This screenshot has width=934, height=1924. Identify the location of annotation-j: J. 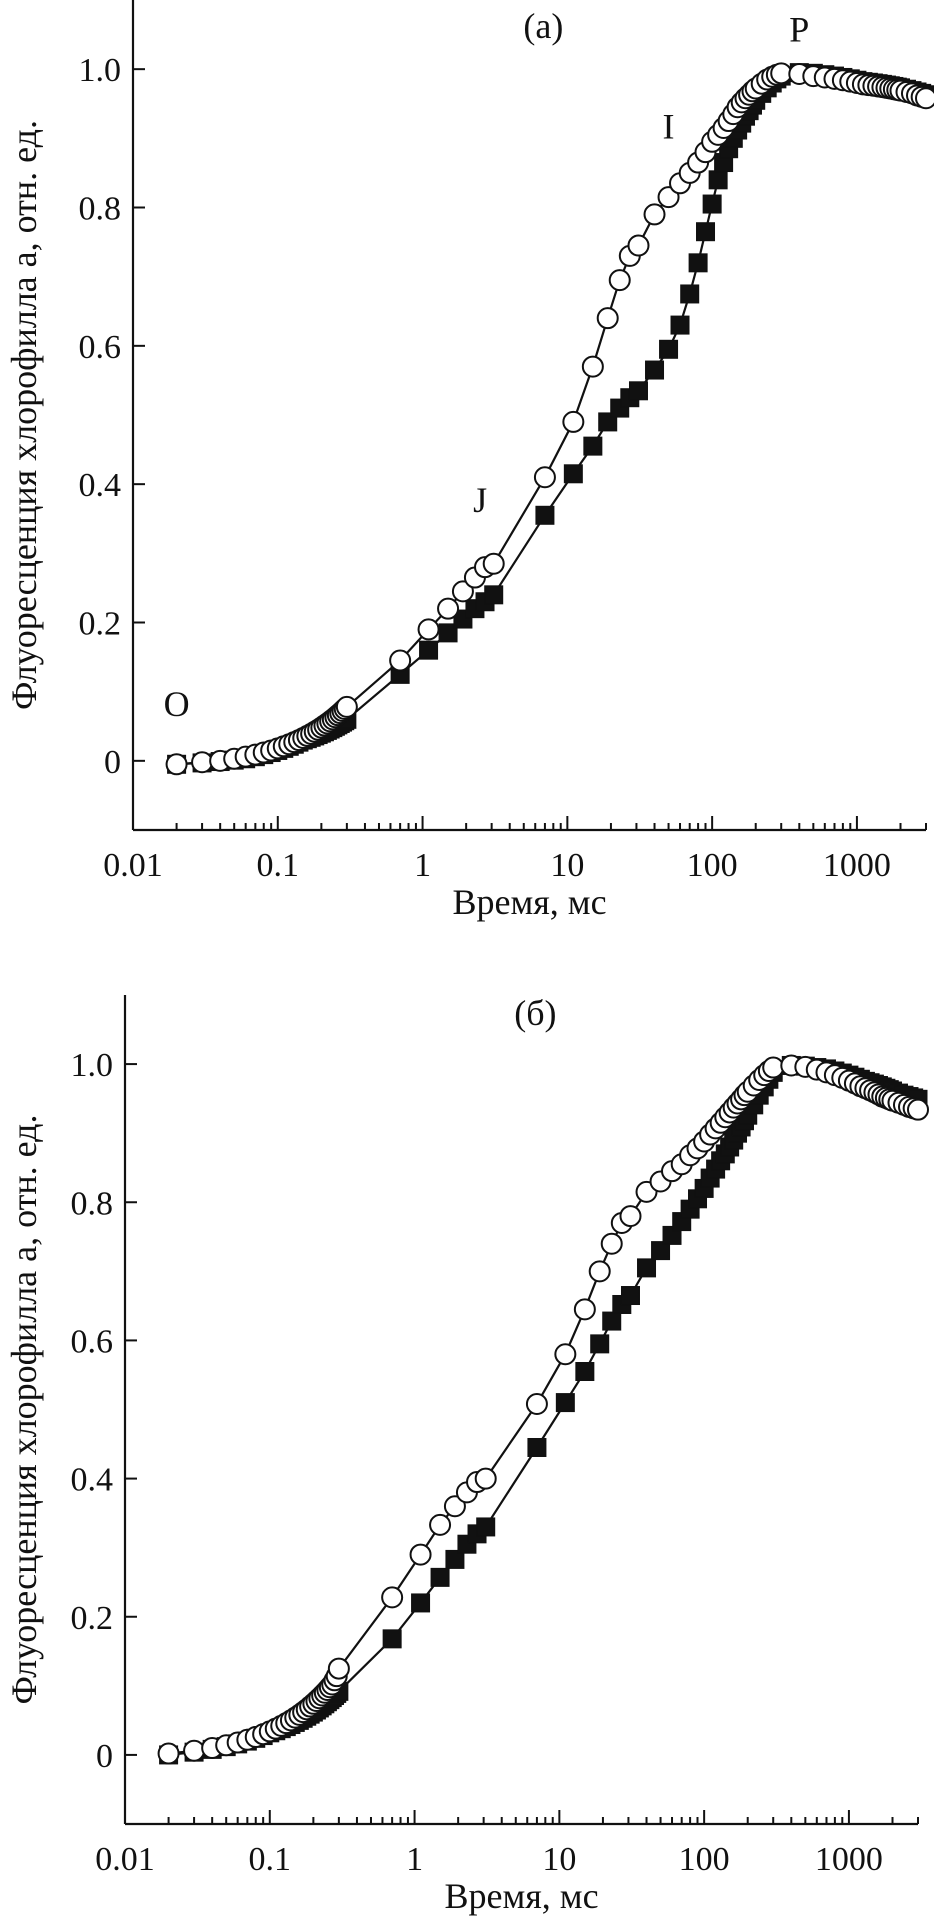
(480, 500).